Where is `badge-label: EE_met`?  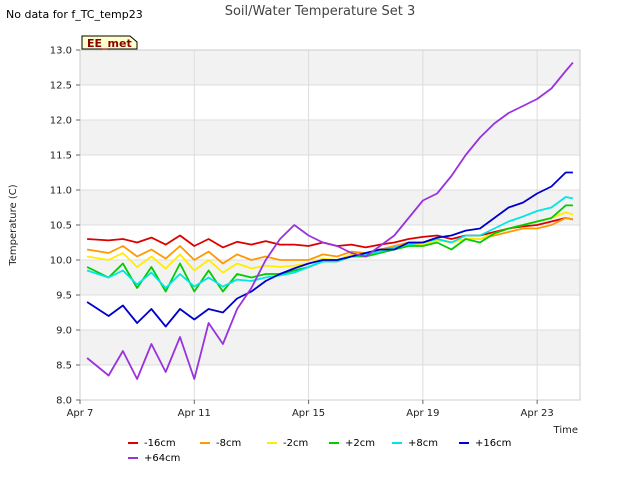
badge-label: EE_met is located at coordinates (109, 43).